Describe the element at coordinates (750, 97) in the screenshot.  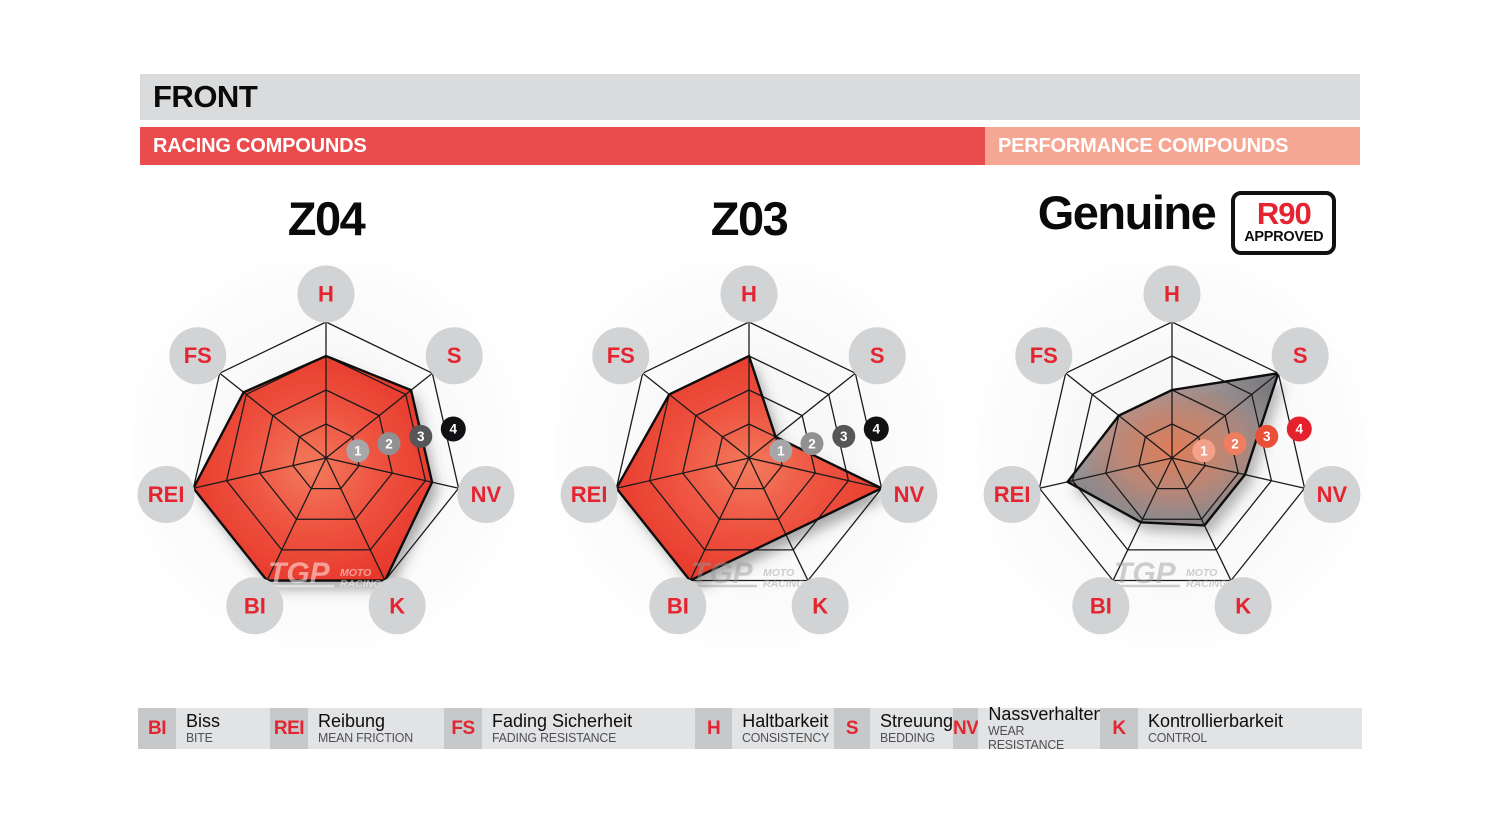
I see `front-header-bar: FRONT` at that location.